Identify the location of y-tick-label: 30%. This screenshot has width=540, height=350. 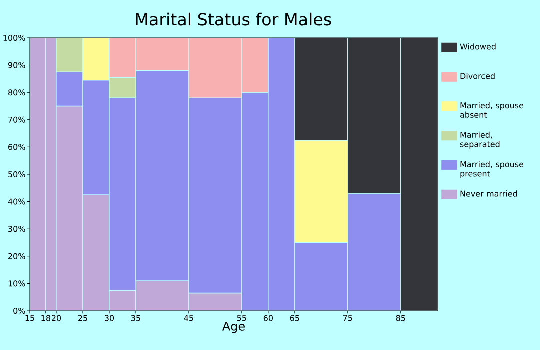
(17, 229).